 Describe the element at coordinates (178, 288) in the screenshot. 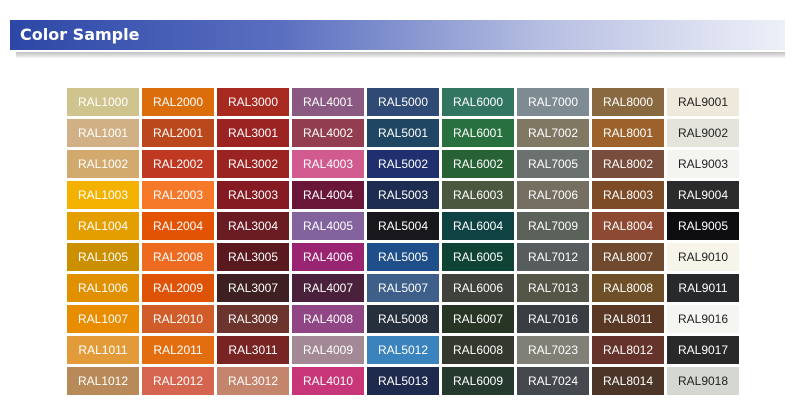

I see `swatch: RAL2009` at that location.